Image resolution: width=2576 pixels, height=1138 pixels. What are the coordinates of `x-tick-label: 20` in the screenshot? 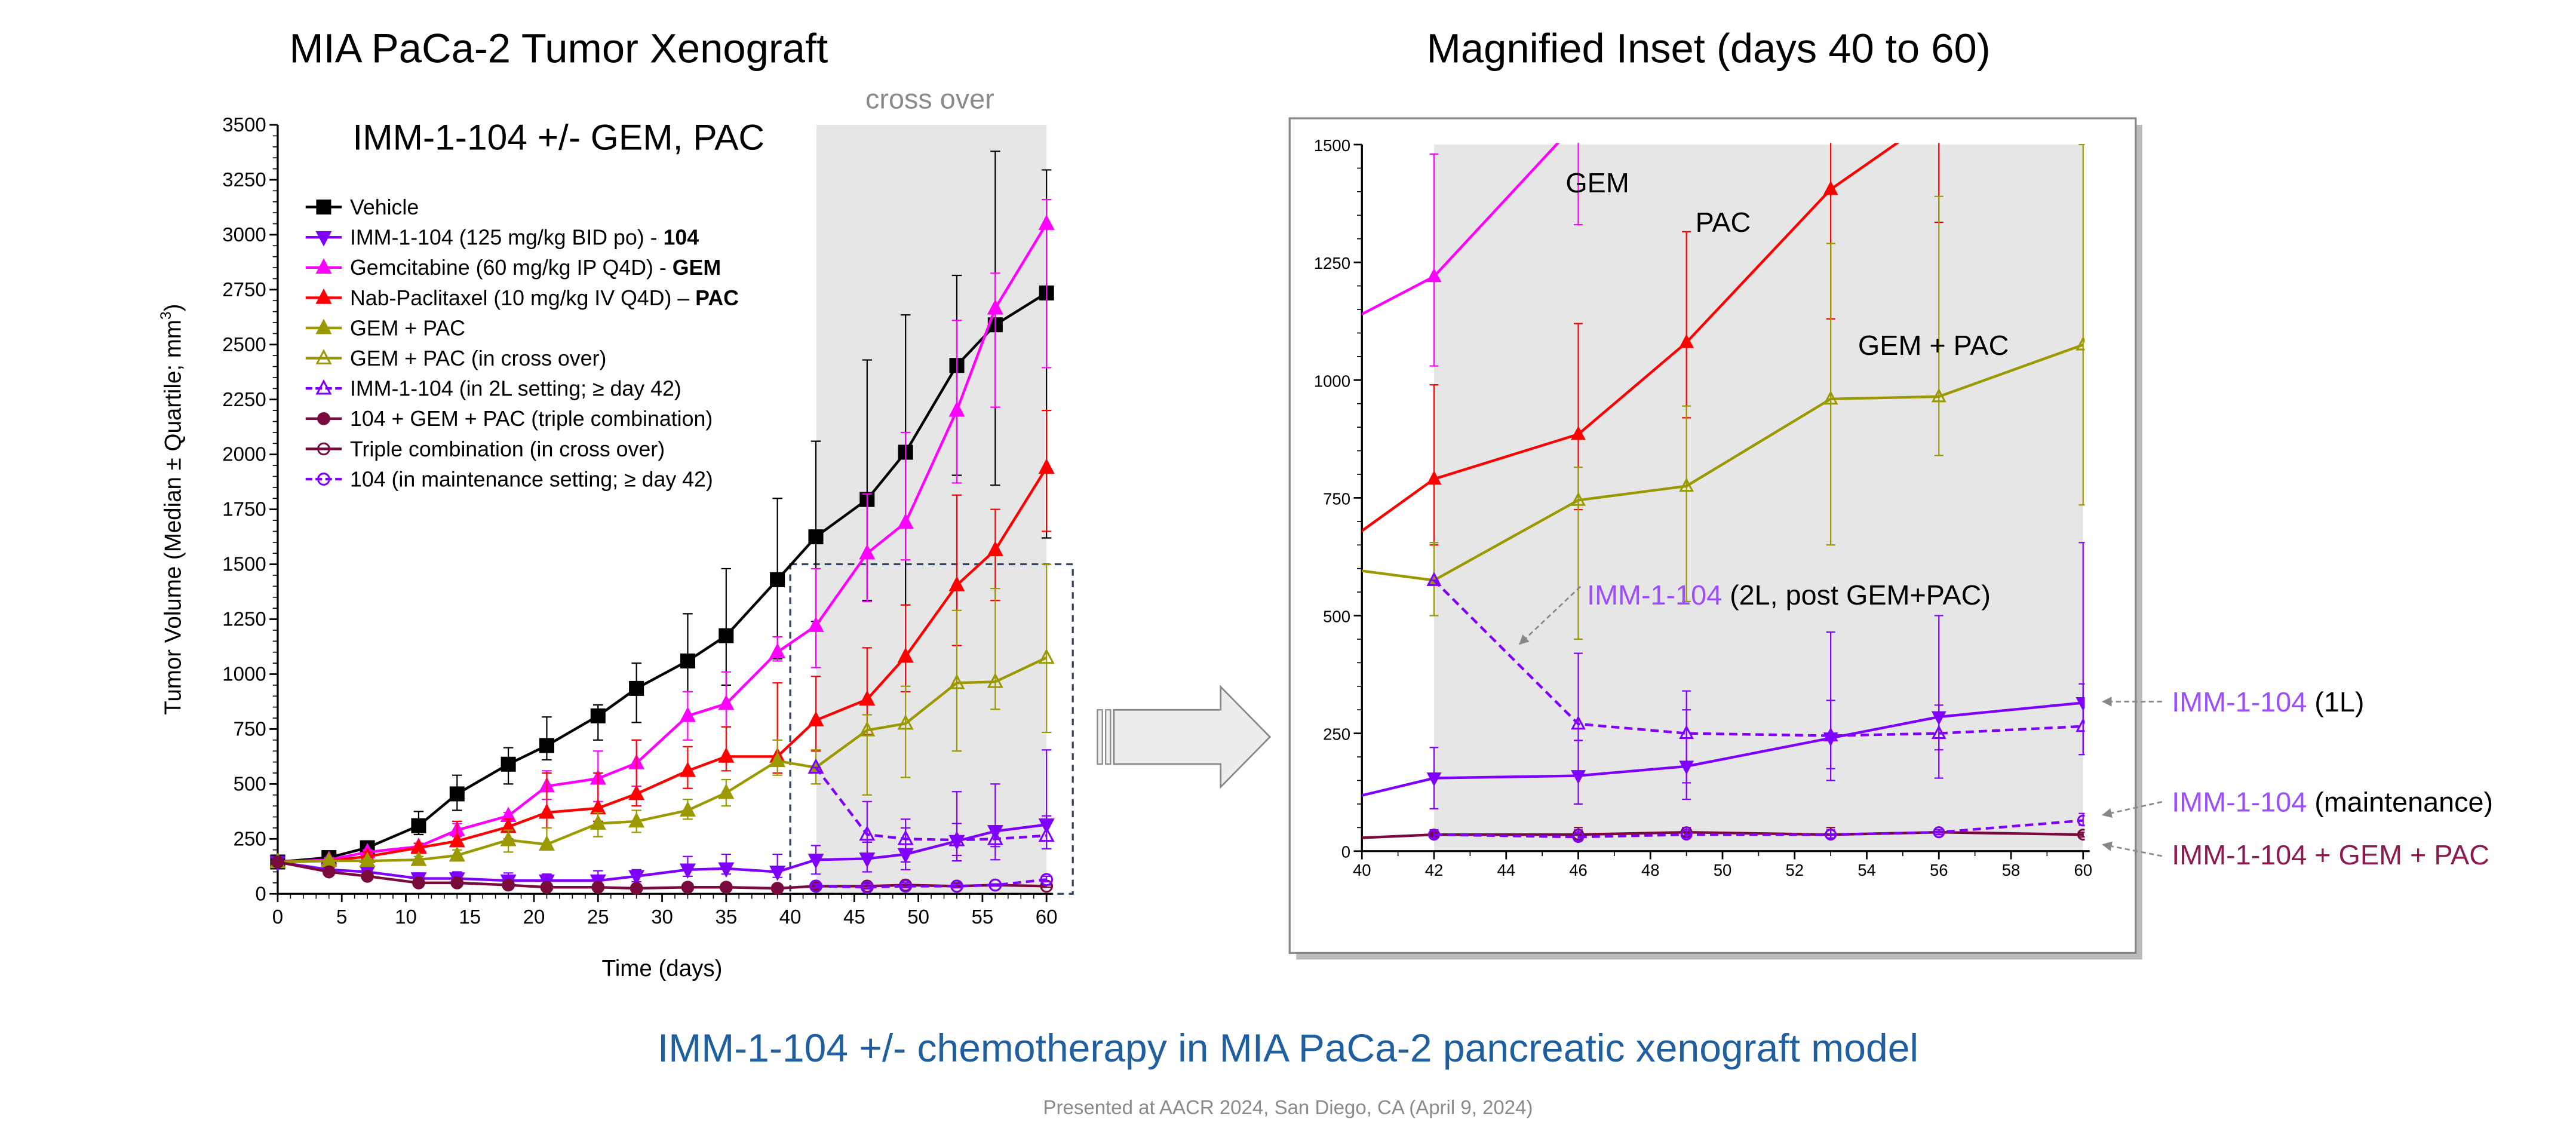 It's located at (534, 917).